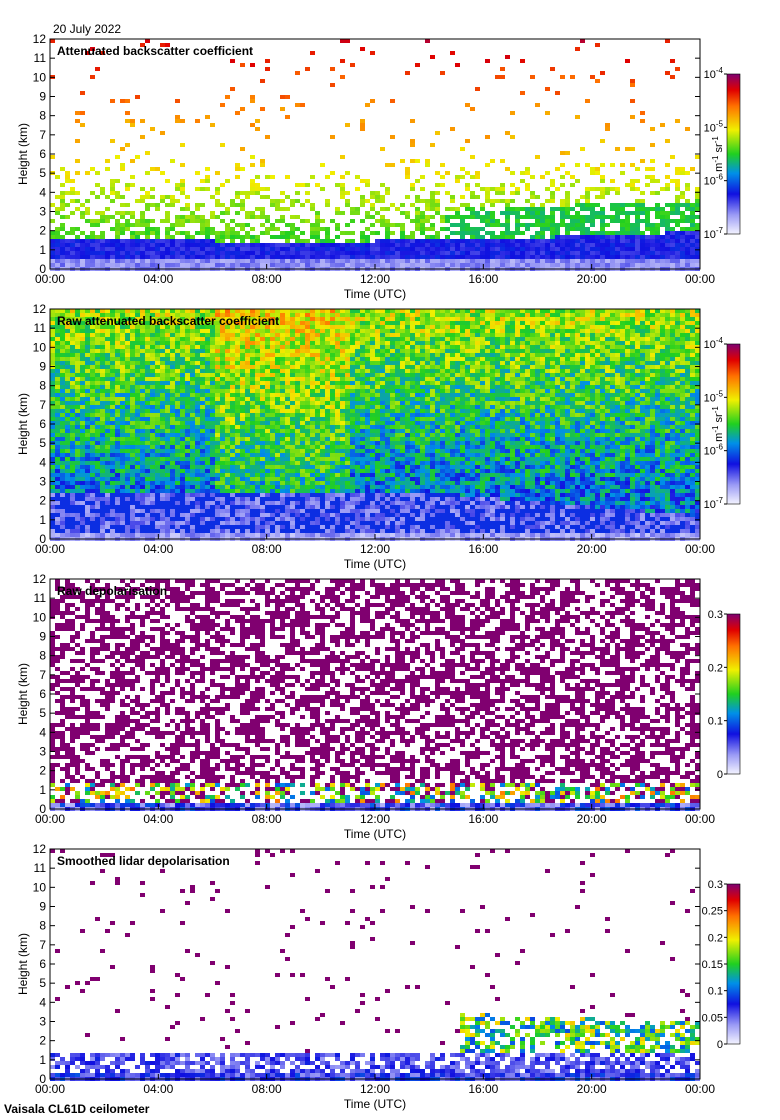 The width and height of the screenshot is (780, 1120). I want to click on x-tick-label: 00:00, so click(50, 279).